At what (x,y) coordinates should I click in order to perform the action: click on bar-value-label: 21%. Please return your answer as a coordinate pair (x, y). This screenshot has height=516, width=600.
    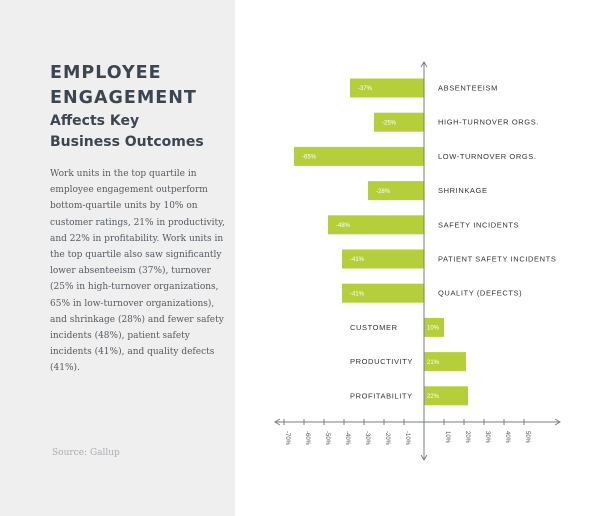
    Looking at the image, I should click on (433, 363).